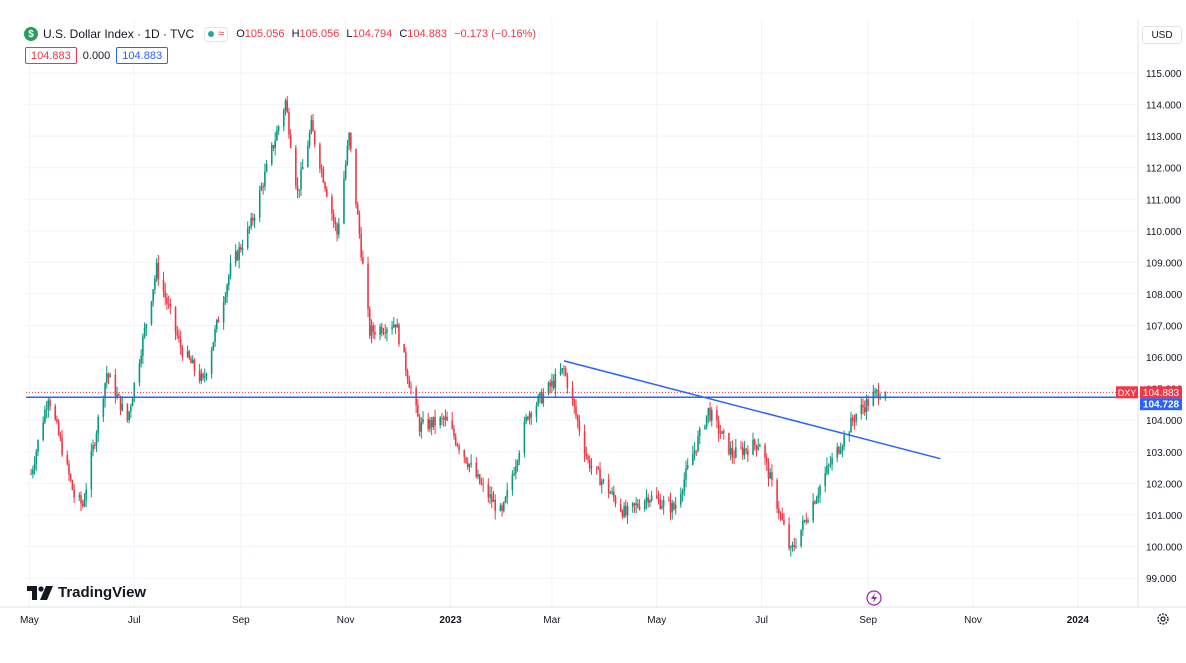 The width and height of the screenshot is (1186, 663). Describe the element at coordinates (1078, 620) in the screenshot. I see `x-tick-label: 2024` at that location.